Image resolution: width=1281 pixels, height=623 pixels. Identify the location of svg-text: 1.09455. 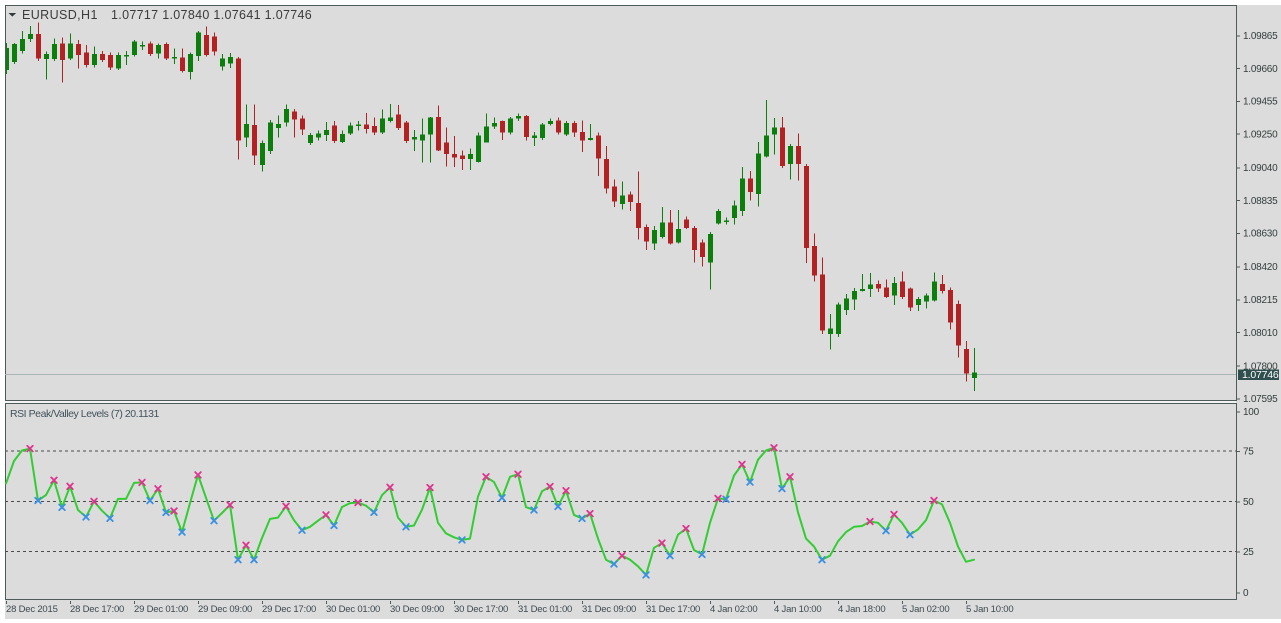
(1260, 102).